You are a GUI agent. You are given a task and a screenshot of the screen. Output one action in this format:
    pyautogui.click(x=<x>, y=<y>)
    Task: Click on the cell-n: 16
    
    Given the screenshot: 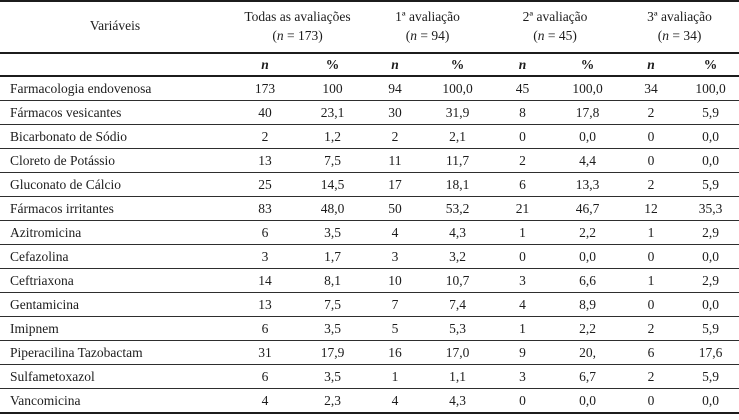 What is the action you would take?
    pyautogui.click(x=395, y=352)
    